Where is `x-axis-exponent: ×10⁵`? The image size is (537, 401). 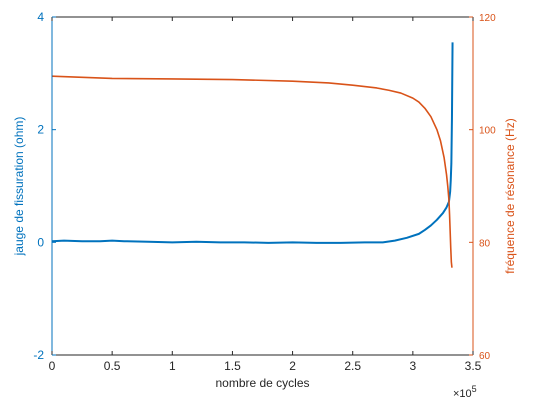
x-axis-exponent: ×10⁵ is located at coordinates (465, 392).